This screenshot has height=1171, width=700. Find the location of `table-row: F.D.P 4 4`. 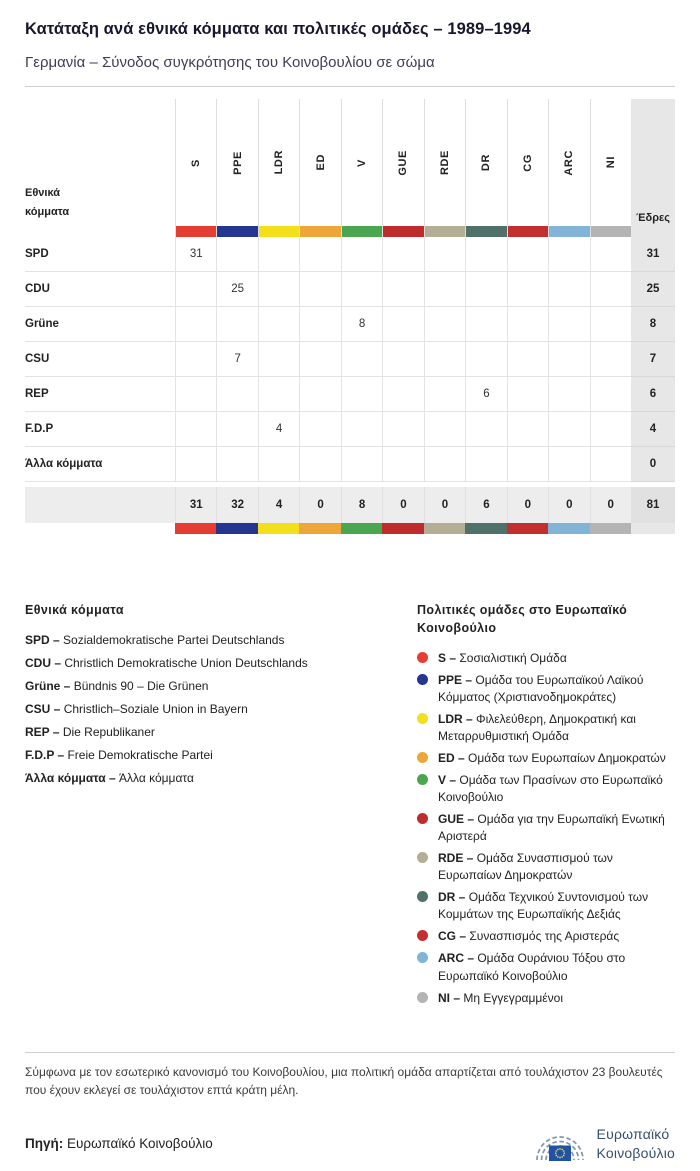

table-row: F.D.P 4 4 is located at coordinates (350, 429).